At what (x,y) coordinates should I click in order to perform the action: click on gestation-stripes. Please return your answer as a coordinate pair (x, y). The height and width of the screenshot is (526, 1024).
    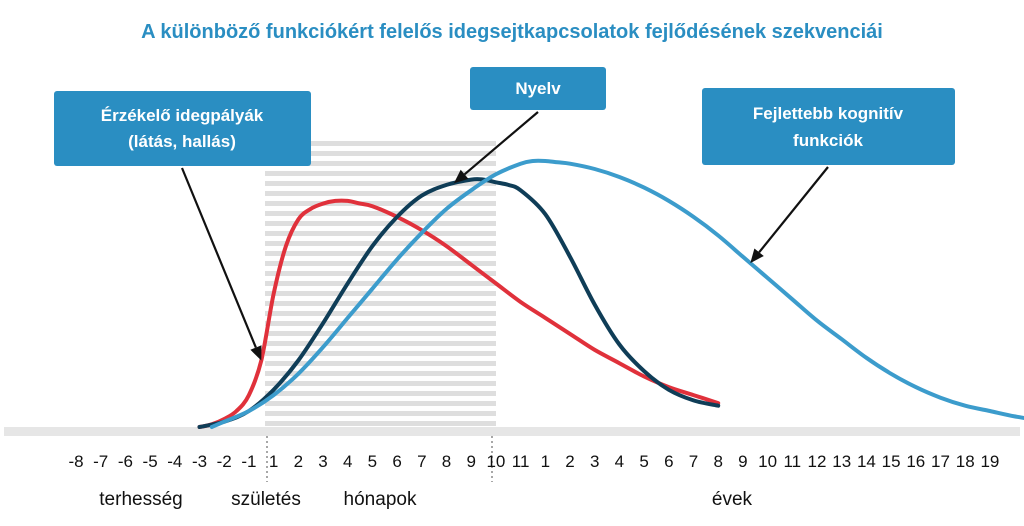
    Looking at the image, I should click on (380, 283).